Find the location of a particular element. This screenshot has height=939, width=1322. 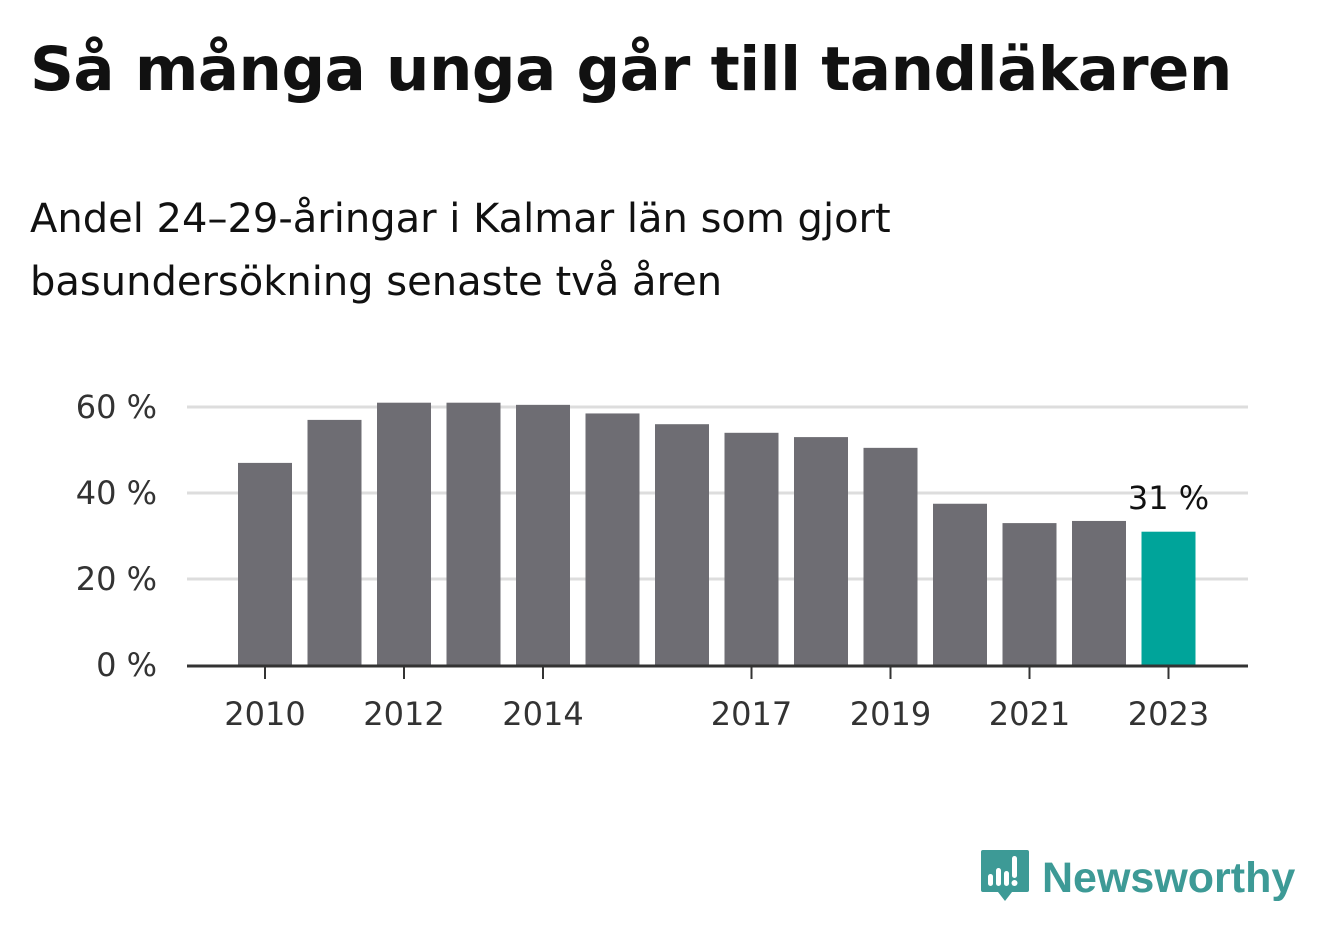

y-tick-label: 40 % is located at coordinates (116, 493).